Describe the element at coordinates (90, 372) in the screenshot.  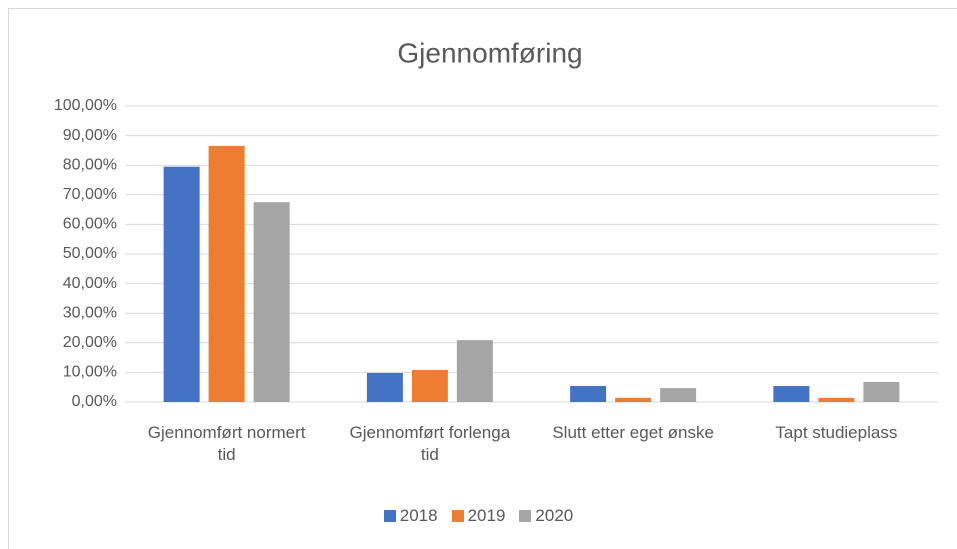
I see `y-tick-label: 10,00%` at that location.